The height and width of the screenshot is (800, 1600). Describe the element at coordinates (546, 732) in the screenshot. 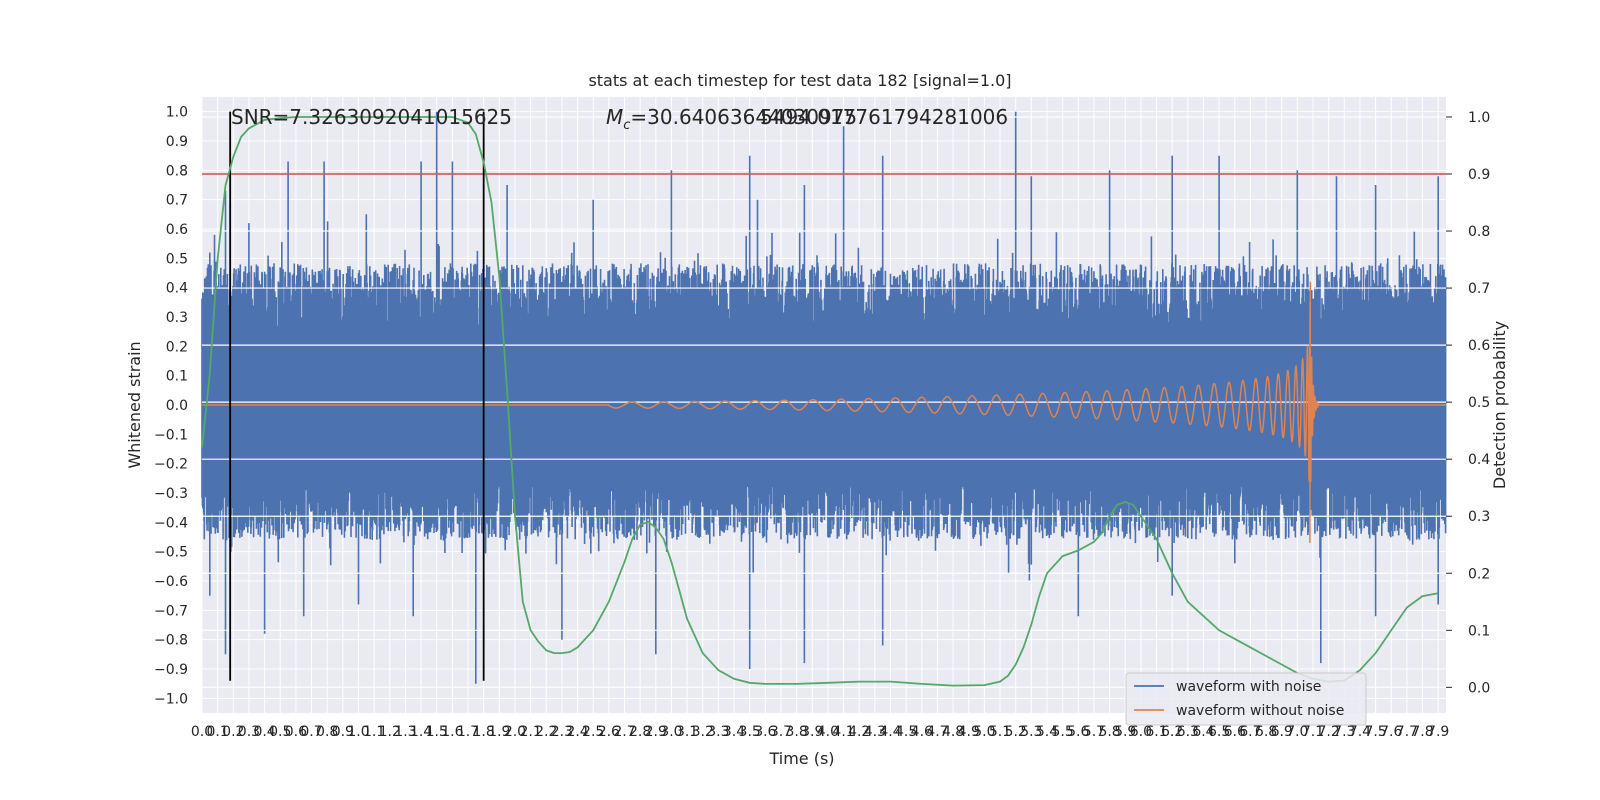

I see `x-tick-label: 2.2` at that location.